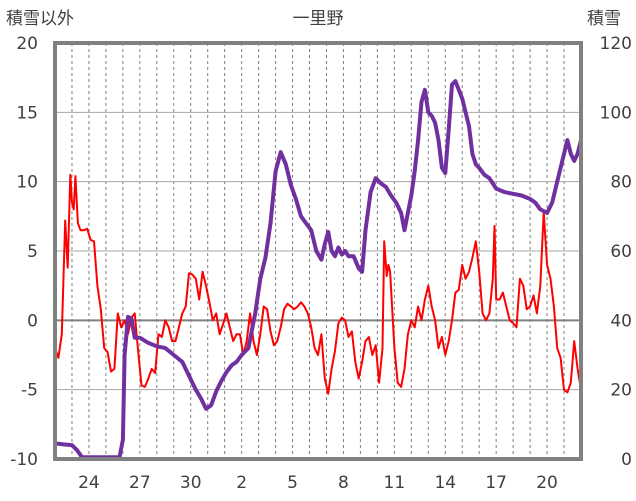 The height and width of the screenshot is (501, 636). What do you see at coordinates (32, 252) in the screenshot?
I see `left-tick-label: 5` at bounding box center [32, 252].